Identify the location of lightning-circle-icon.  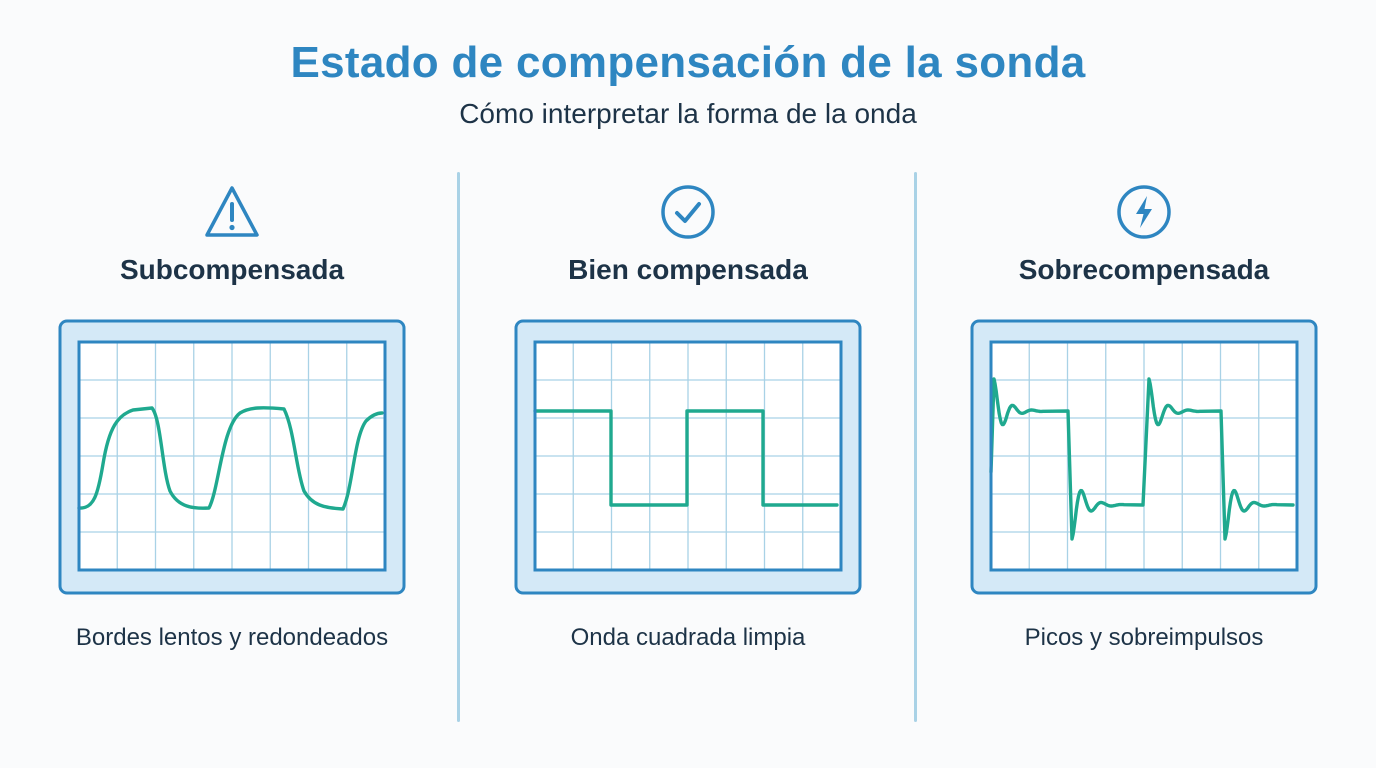
(1144, 212).